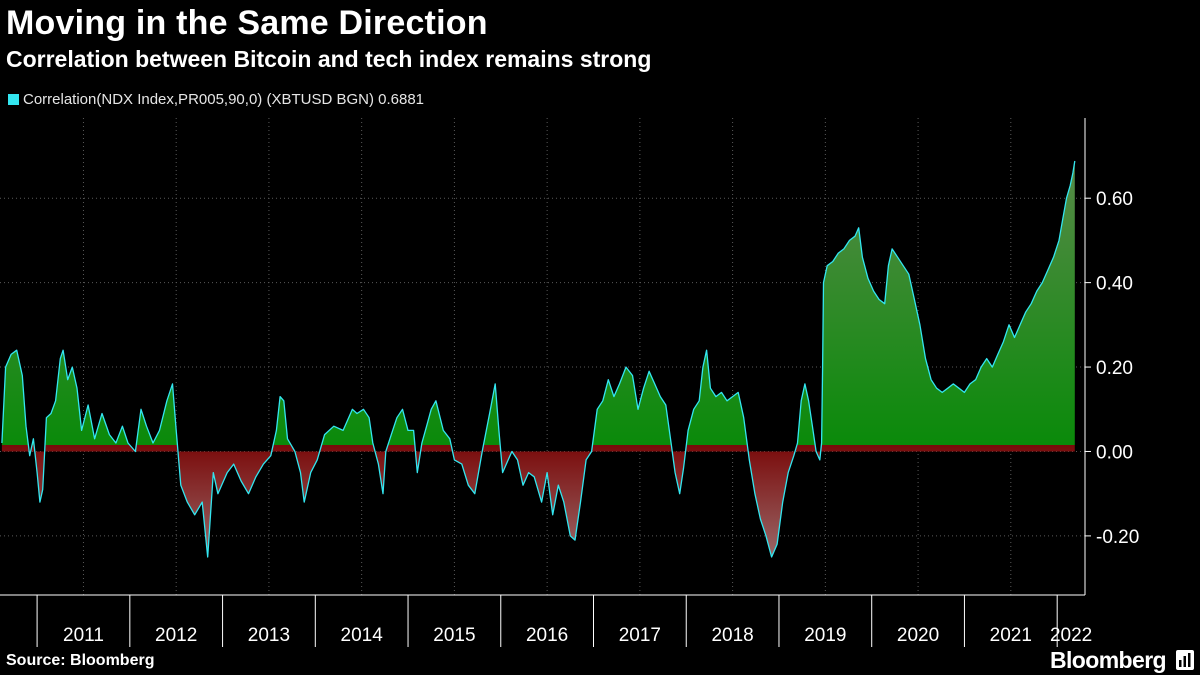  I want to click on y-tick-label: 0.40, so click(1114, 284).